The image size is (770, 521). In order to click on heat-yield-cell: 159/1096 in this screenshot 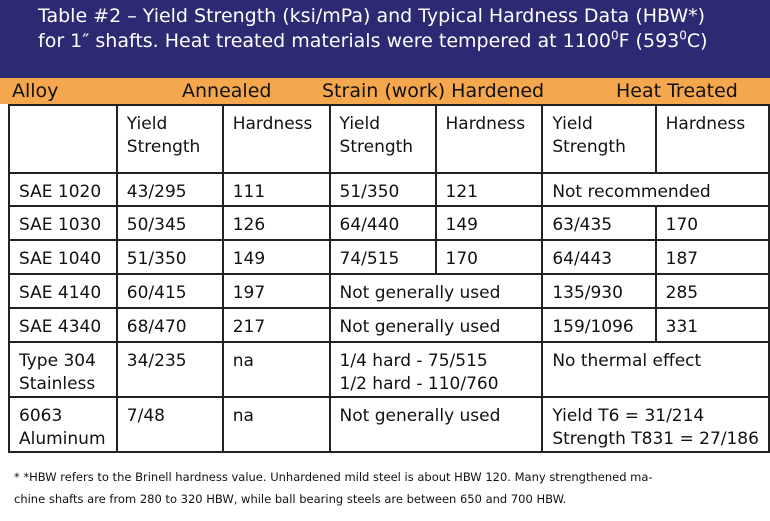, I will do `click(599, 325)`.